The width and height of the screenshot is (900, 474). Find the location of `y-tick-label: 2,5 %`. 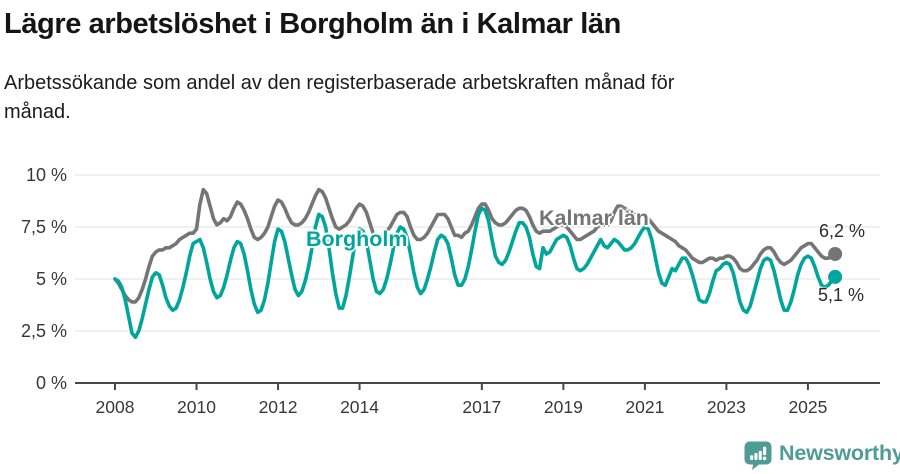

y-tick-label: 2,5 % is located at coordinates (43, 331).